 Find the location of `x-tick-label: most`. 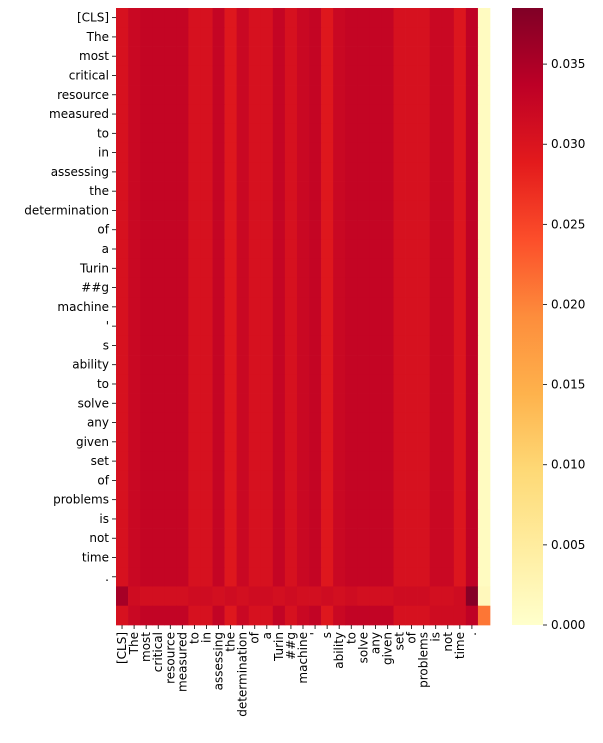

x-tick-label: most is located at coordinates (146, 647).